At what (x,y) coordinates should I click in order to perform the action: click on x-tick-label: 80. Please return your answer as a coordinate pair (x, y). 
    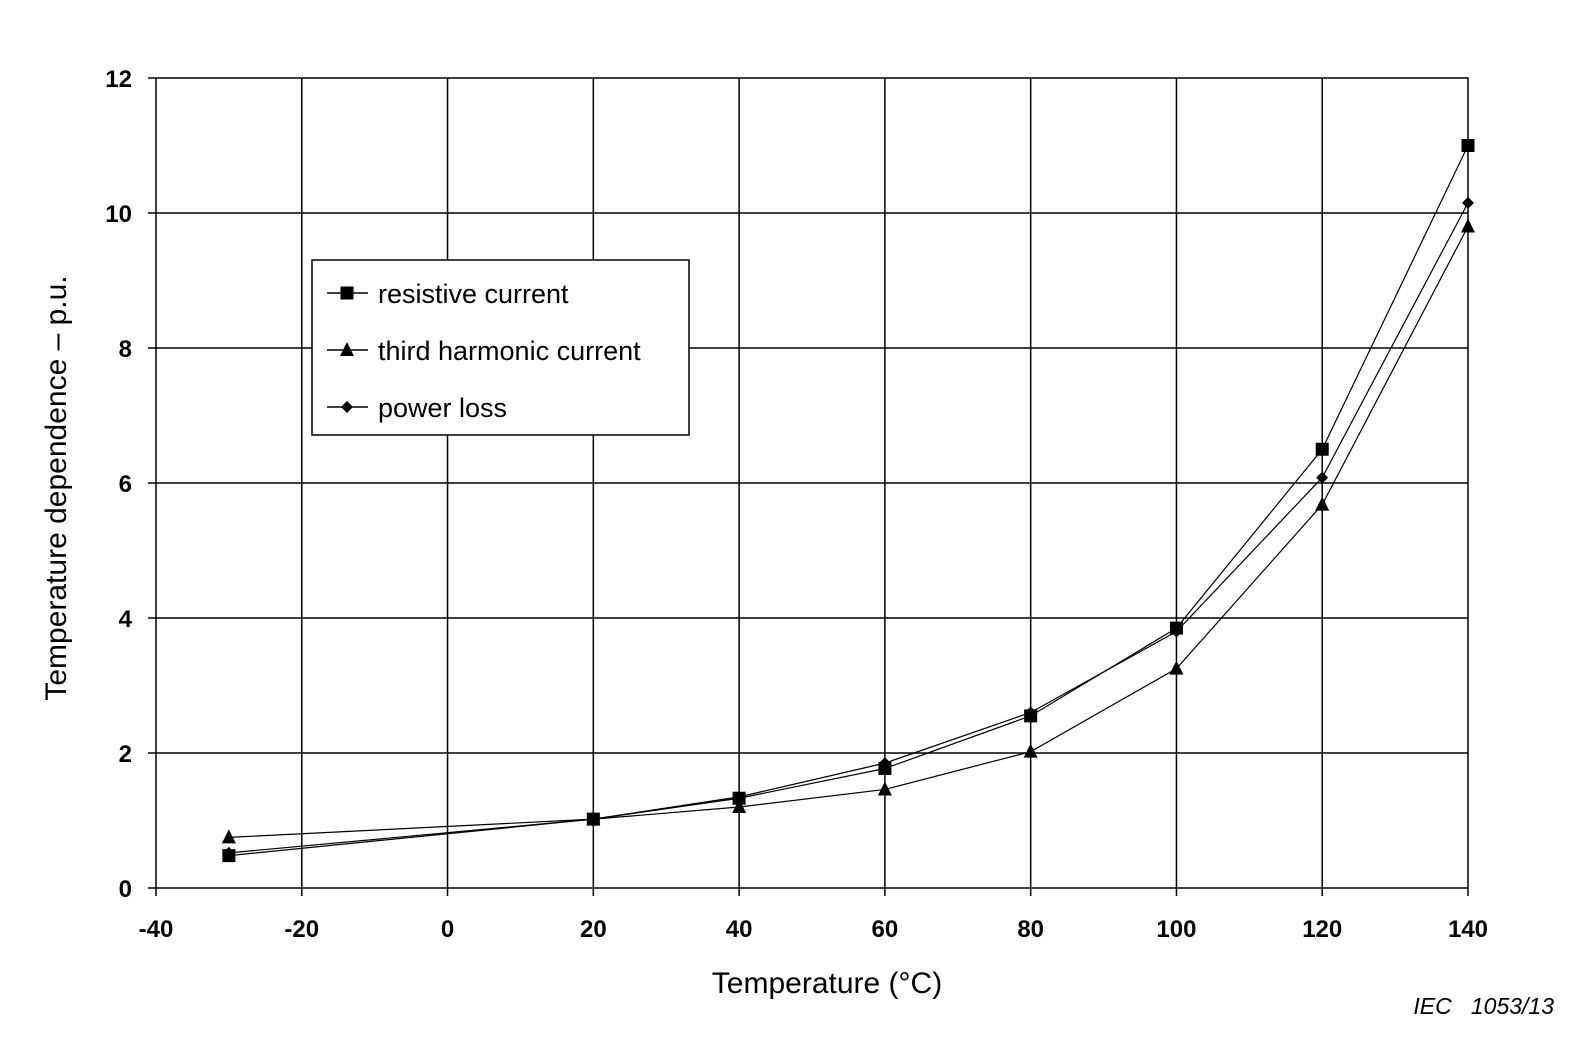
    Looking at the image, I should click on (1030, 929).